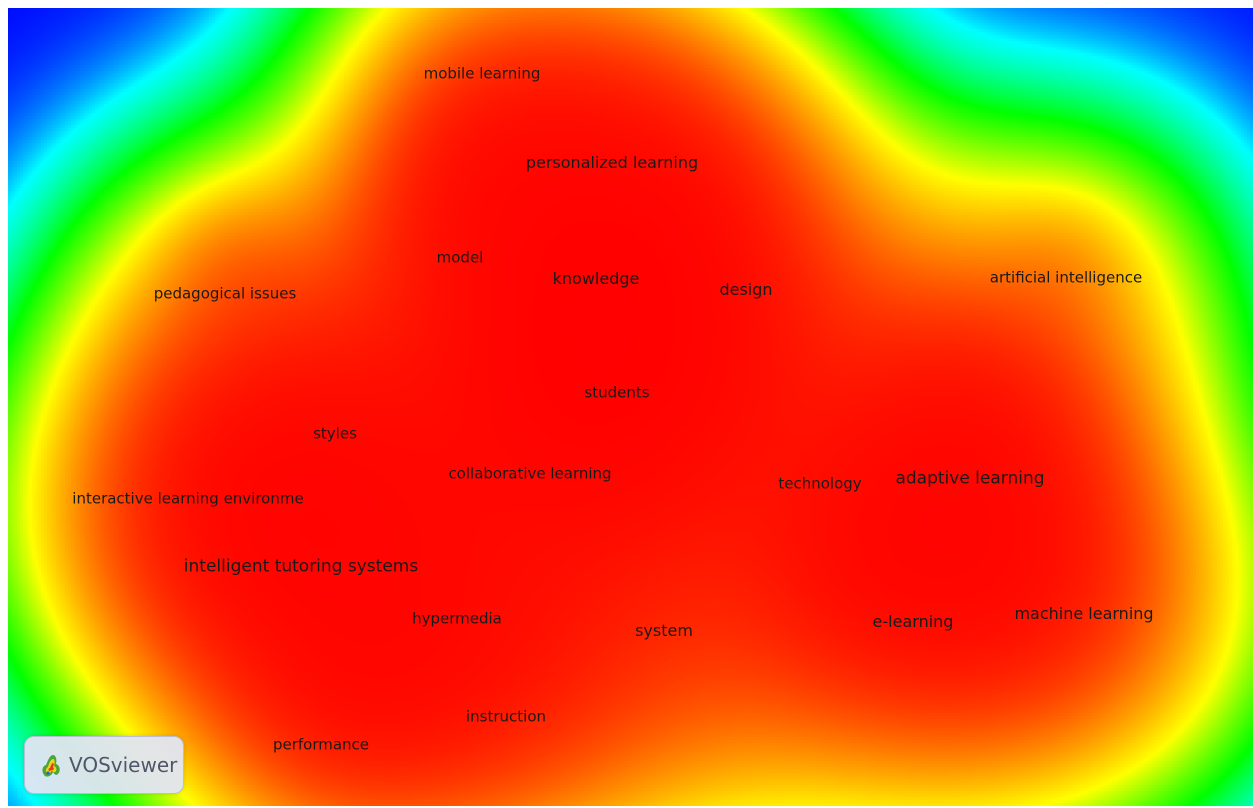 Image resolution: width=1253 pixels, height=808 pixels. I want to click on term-performance: performance, so click(321, 744).